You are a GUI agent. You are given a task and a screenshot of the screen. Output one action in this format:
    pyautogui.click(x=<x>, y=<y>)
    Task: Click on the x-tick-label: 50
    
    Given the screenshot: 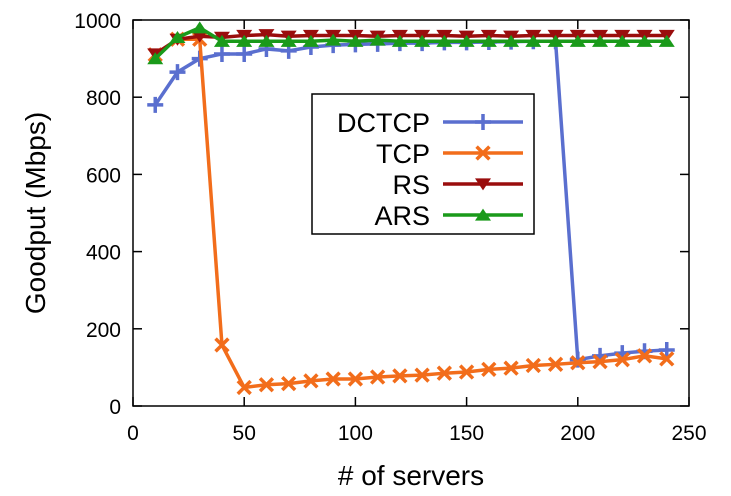 What is the action you would take?
    pyautogui.click(x=244, y=433)
    